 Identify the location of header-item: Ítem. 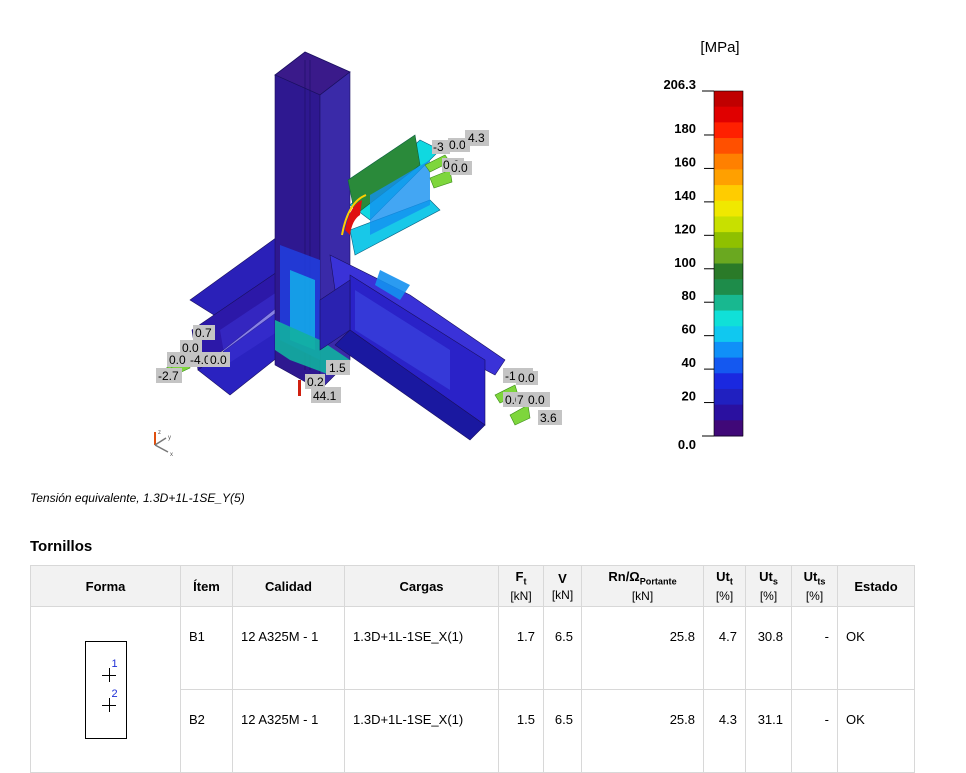
(206, 586).